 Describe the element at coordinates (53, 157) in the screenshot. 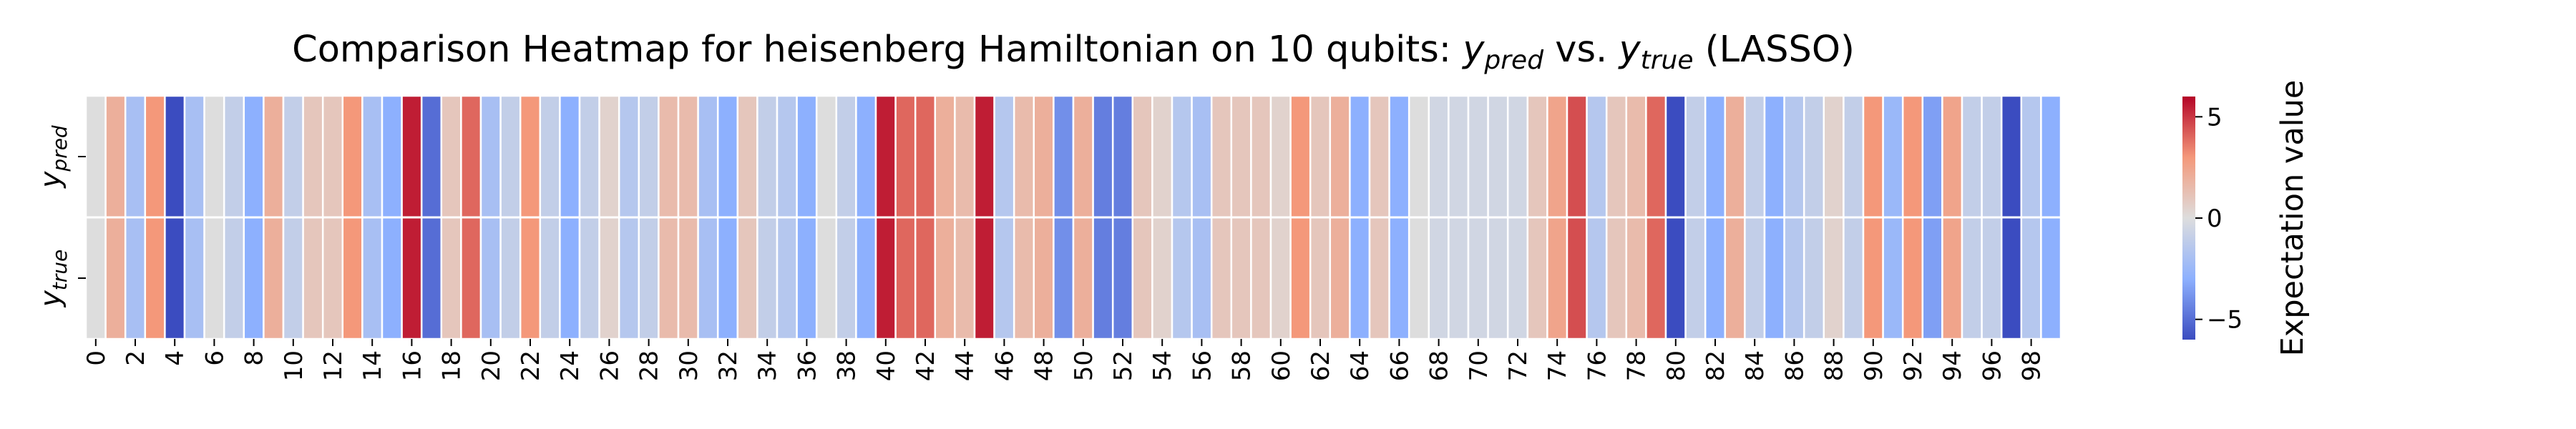

I see `row-label-pred: ypred` at that location.